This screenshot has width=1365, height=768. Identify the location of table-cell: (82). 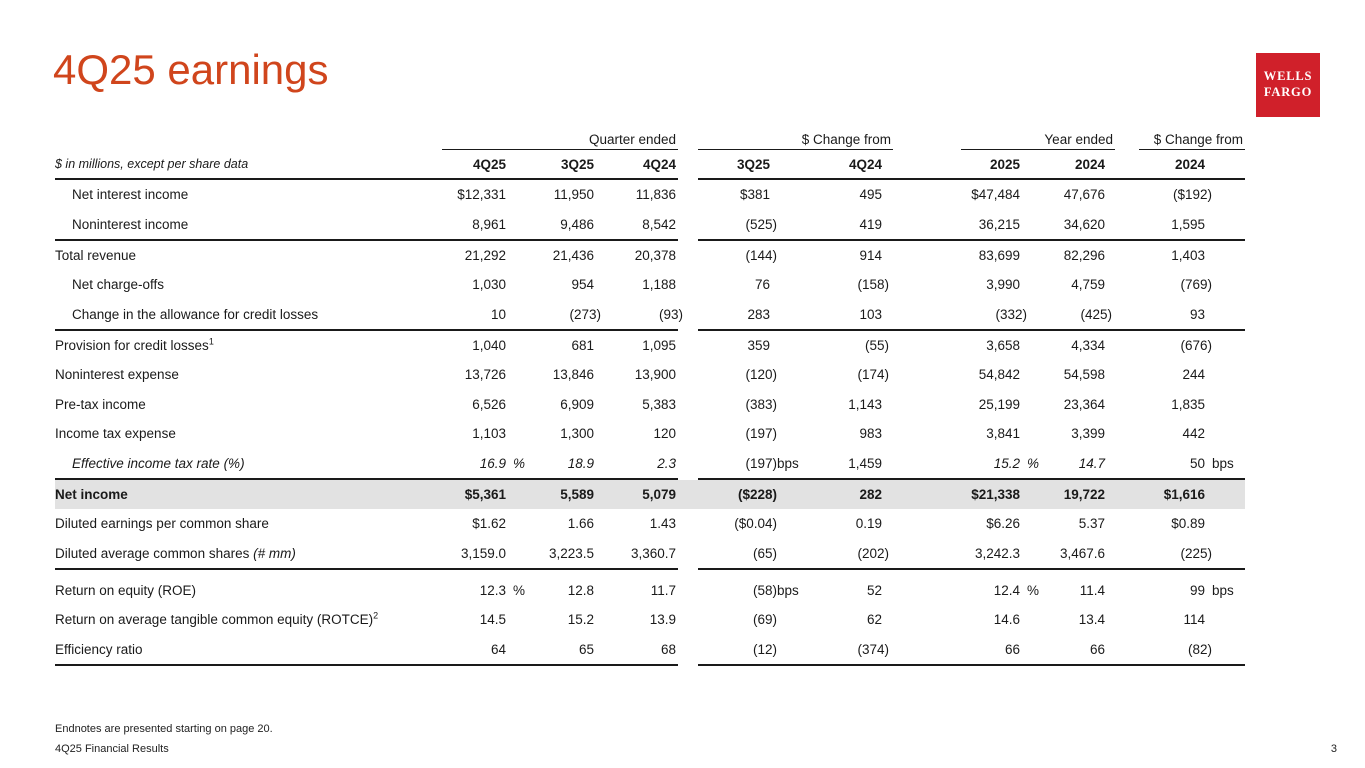
(1158, 649).